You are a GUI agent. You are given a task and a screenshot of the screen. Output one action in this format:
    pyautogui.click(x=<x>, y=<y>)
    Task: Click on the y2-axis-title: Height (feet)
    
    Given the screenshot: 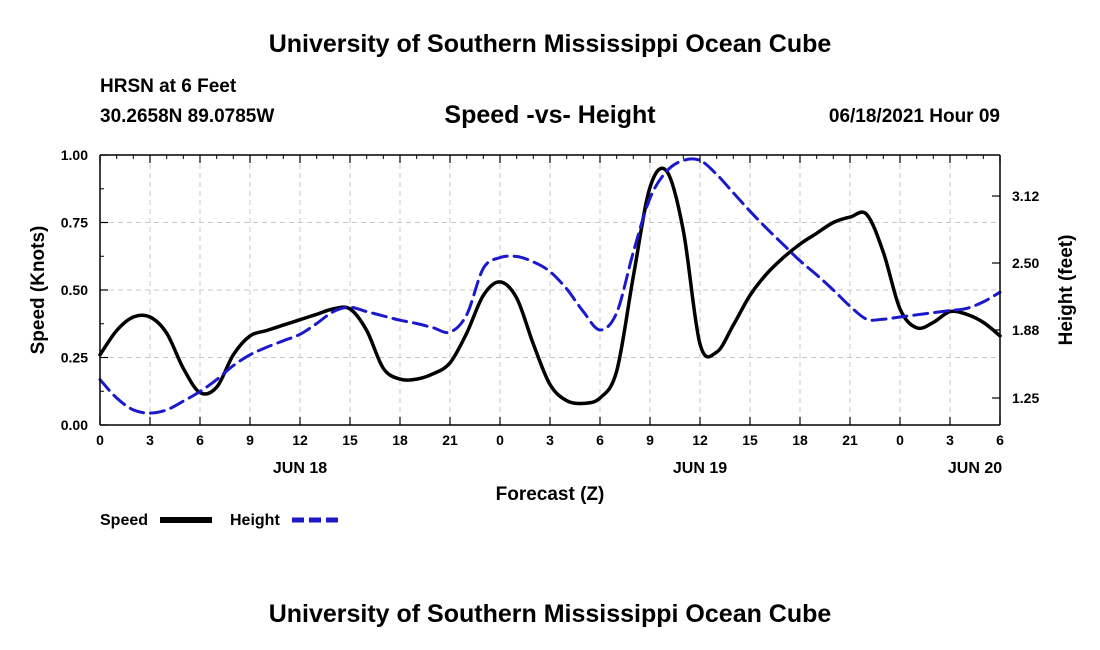 What is the action you would take?
    pyautogui.click(x=1066, y=290)
    